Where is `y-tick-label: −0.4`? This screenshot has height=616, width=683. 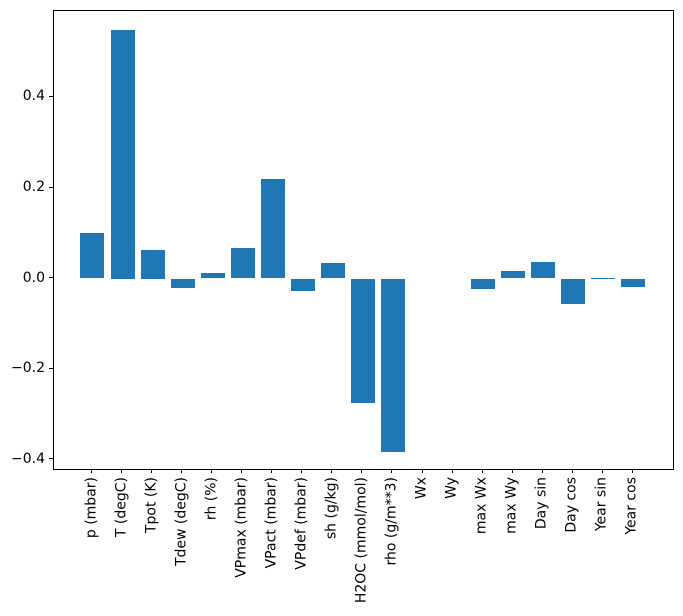 y-tick-label: −0.4 is located at coordinates (28, 458).